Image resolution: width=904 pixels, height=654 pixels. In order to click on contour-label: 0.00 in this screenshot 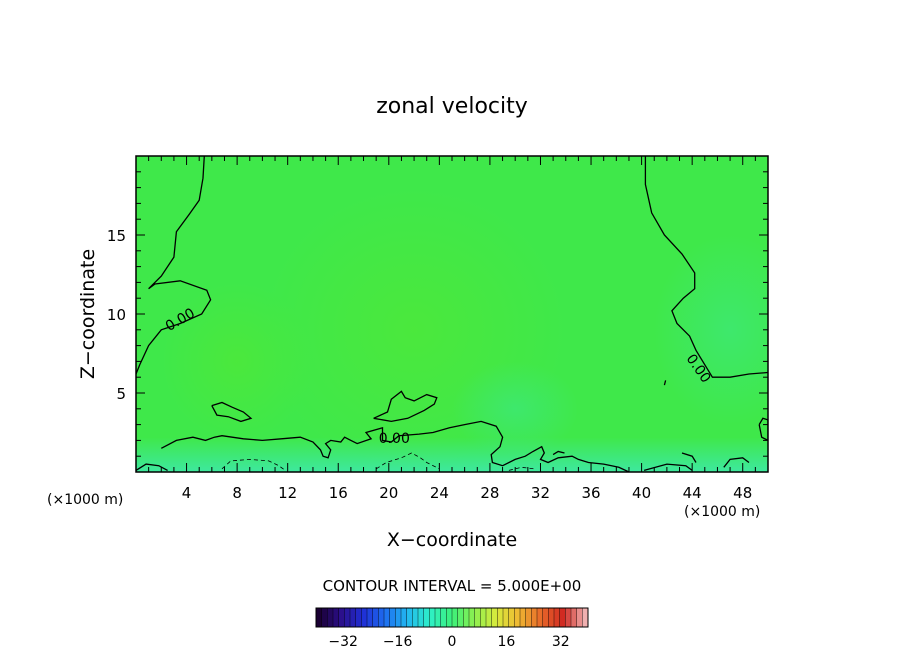, I will do `click(394, 439)`.